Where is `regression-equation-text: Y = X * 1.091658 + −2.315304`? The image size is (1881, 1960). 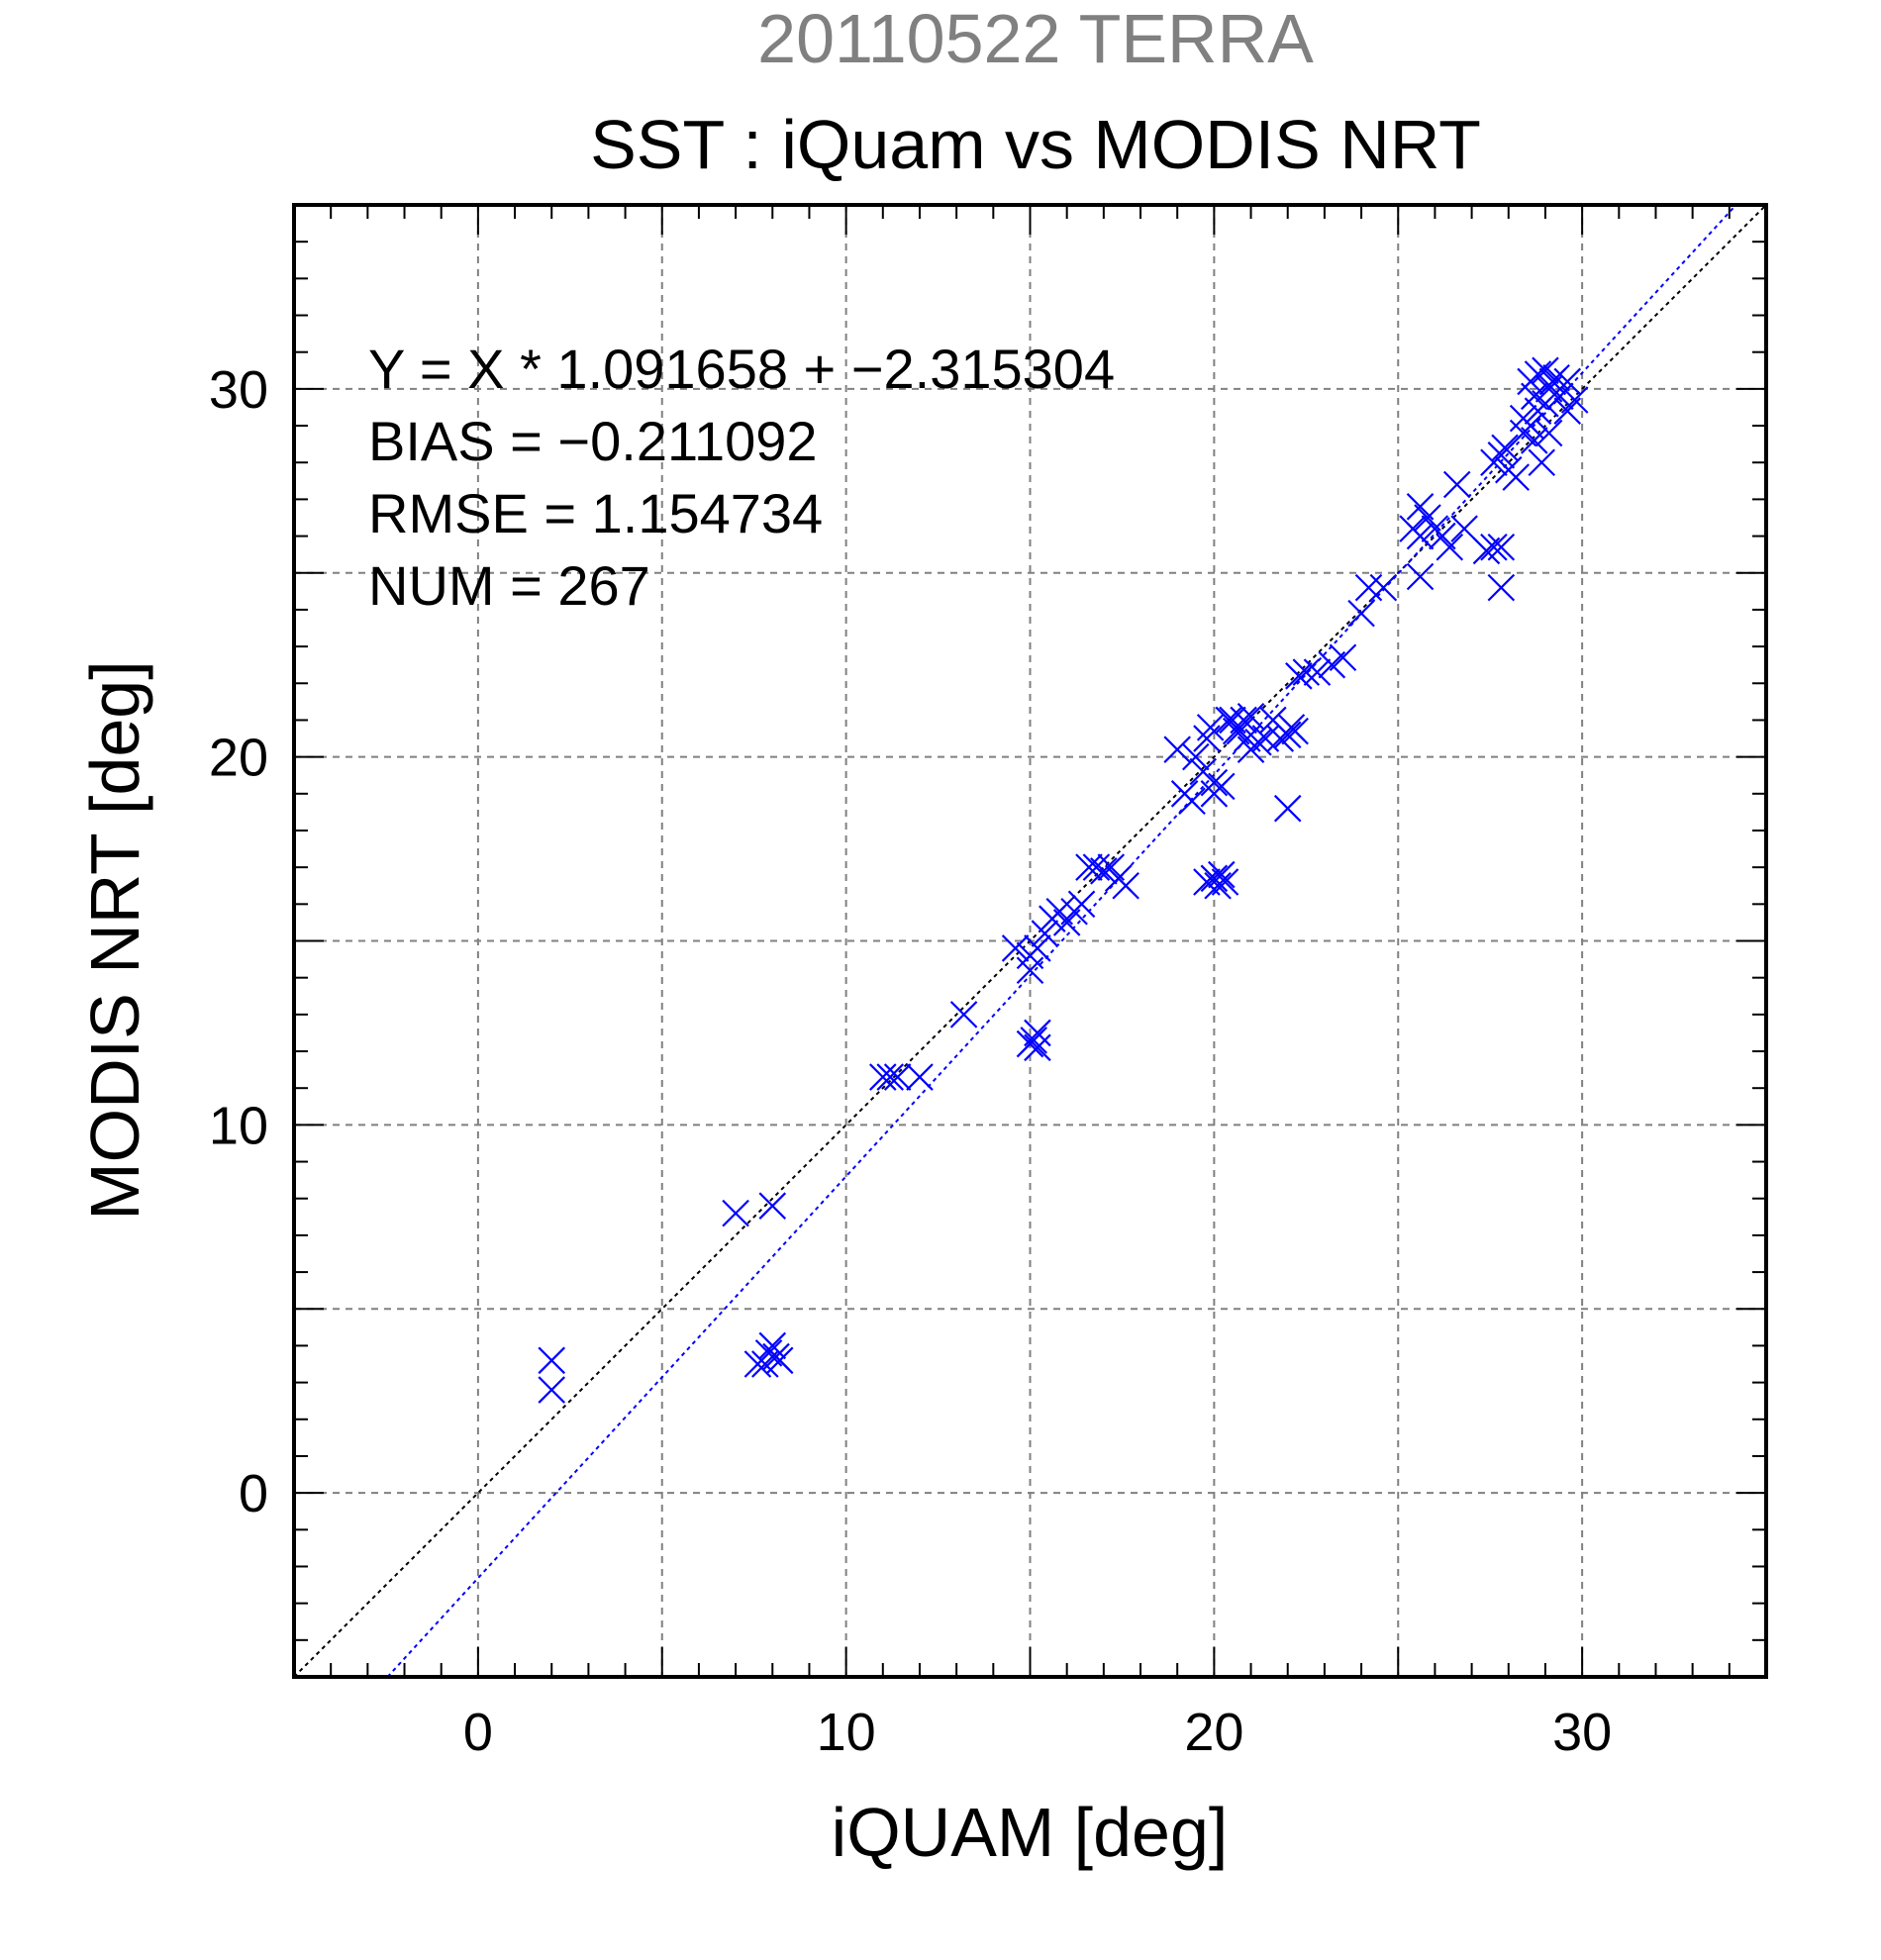
regression-equation-text: Y = X * 1.091658 + −2.315304 is located at coordinates (742, 369).